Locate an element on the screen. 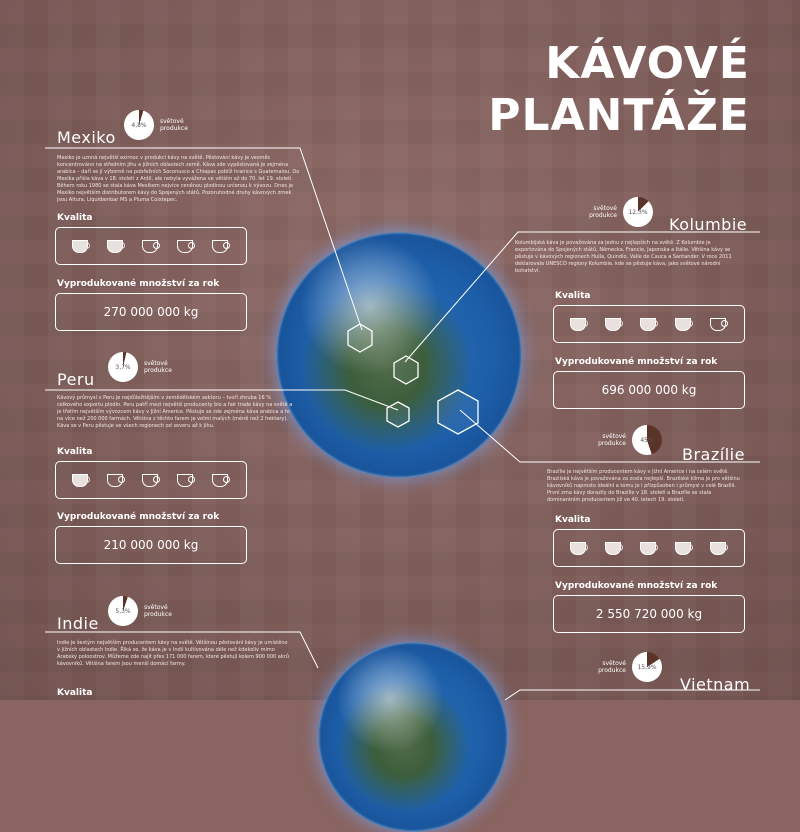 The image size is (800, 832). share-label-vietnam: světové produkce is located at coordinates (612, 667).